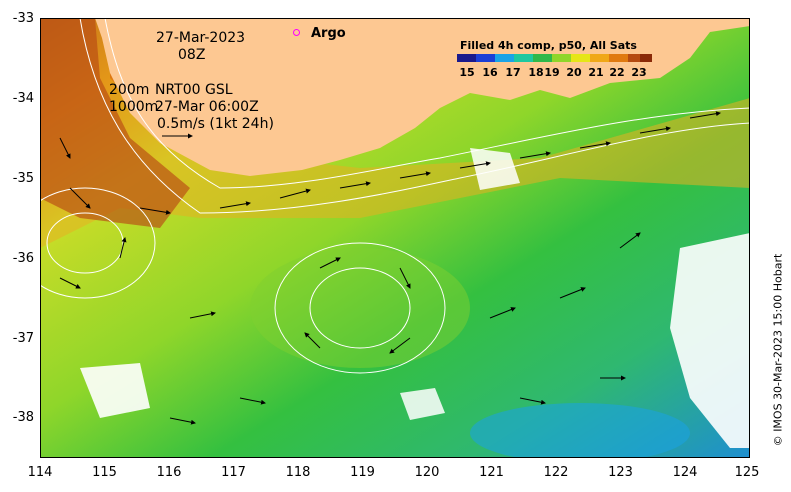 The width and height of the screenshot is (791, 492). I want to click on colorbar-tick-label: 17, so click(513, 72).